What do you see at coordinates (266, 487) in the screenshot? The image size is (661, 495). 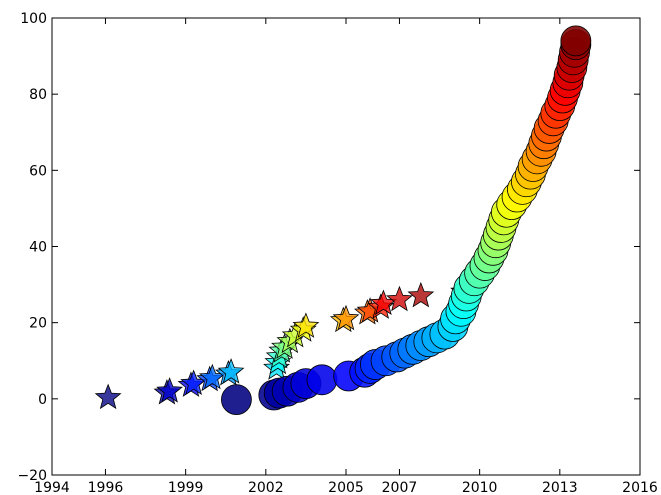 I see `x-tick-label: 2002` at bounding box center [266, 487].